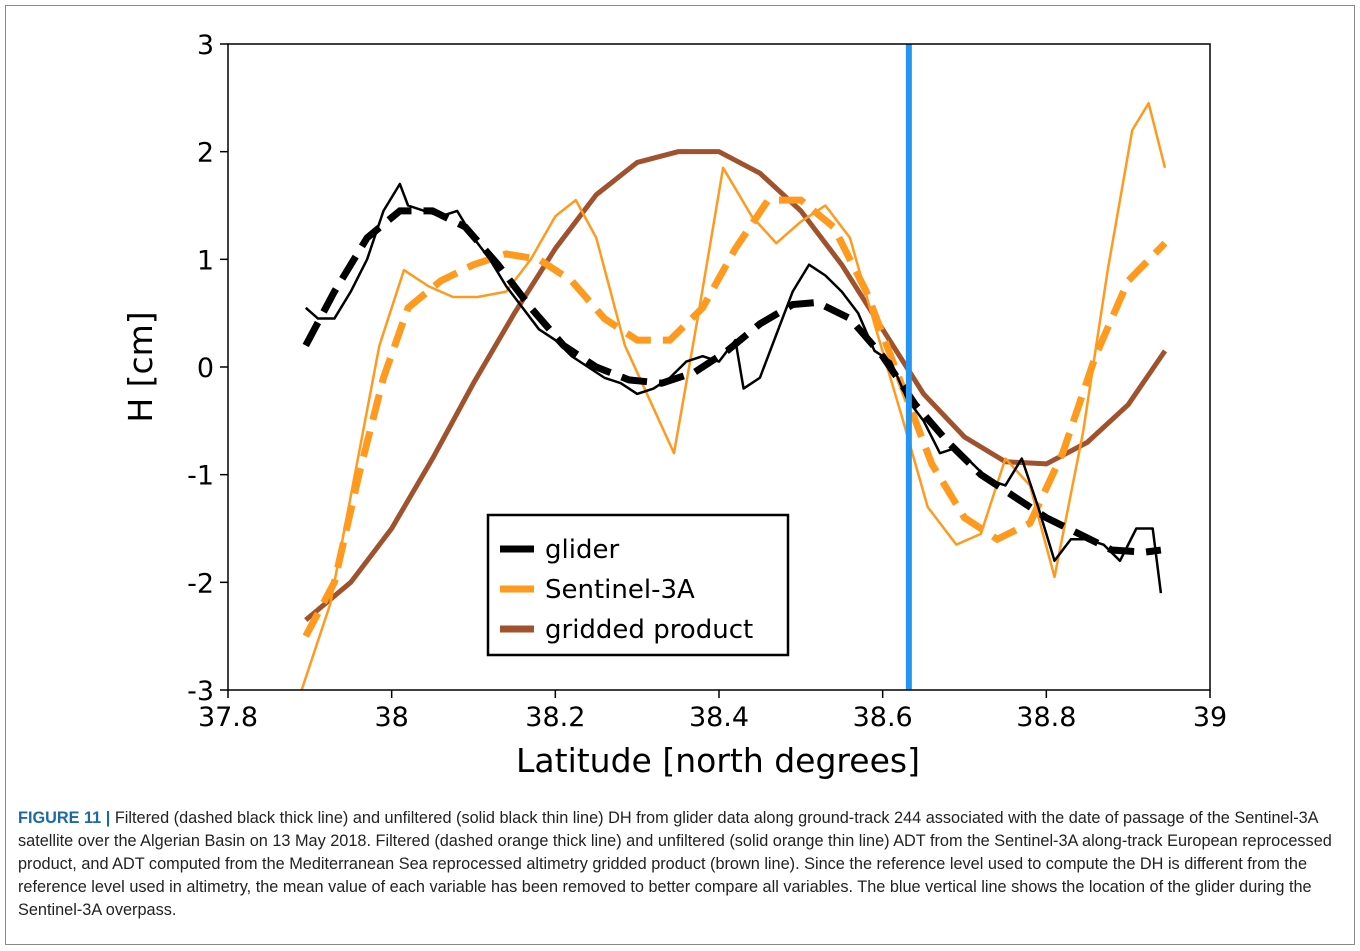 The image size is (1360, 951). Describe the element at coordinates (1046, 717) in the screenshot. I see `x-tick-label: 38.8` at that location.